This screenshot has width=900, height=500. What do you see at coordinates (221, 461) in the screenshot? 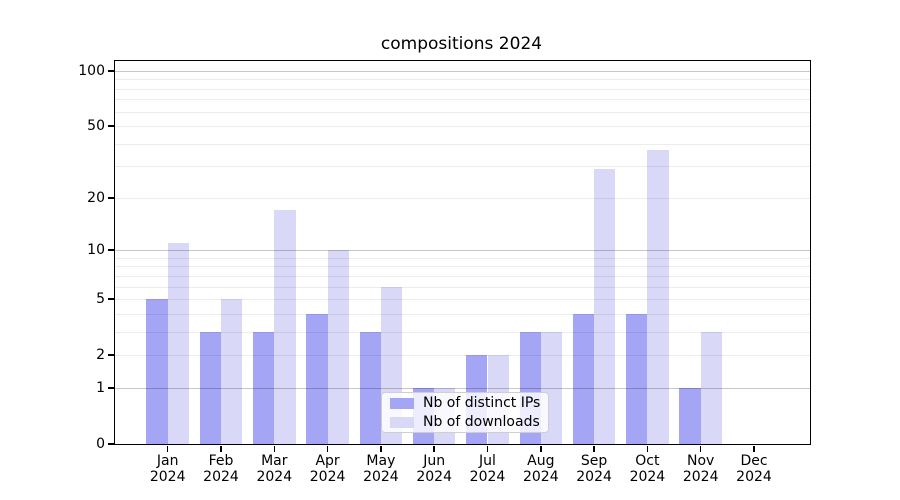
I see `month-label: Feb` at bounding box center [221, 461].